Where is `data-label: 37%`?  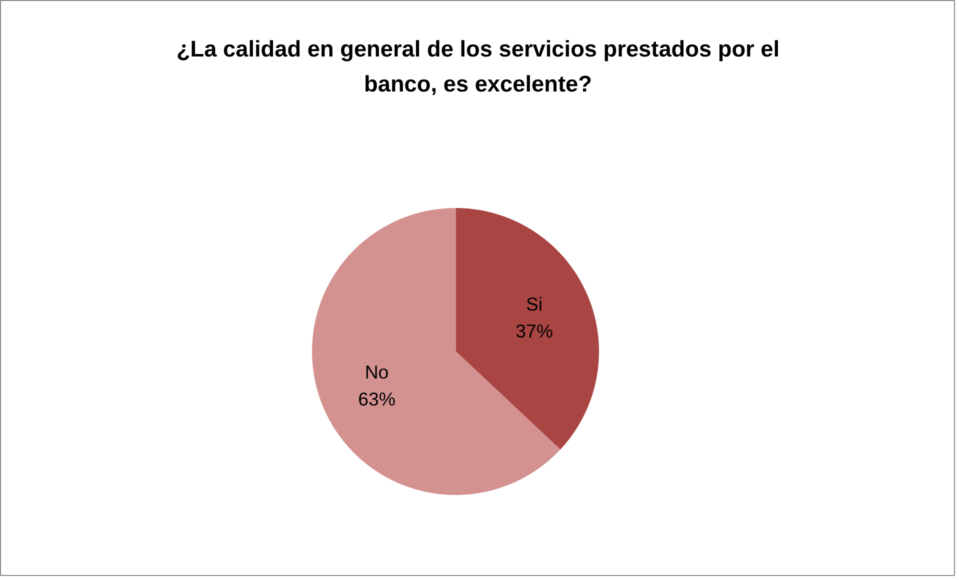
data-label: 37% is located at coordinates (534, 331).